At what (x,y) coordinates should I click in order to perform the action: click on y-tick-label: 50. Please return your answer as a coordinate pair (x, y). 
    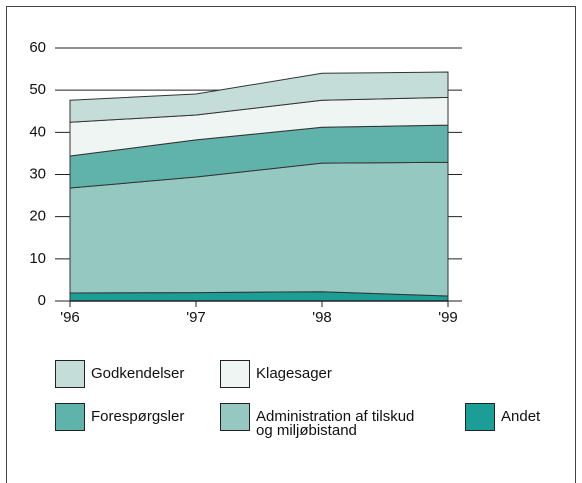
    Looking at the image, I should click on (37, 89).